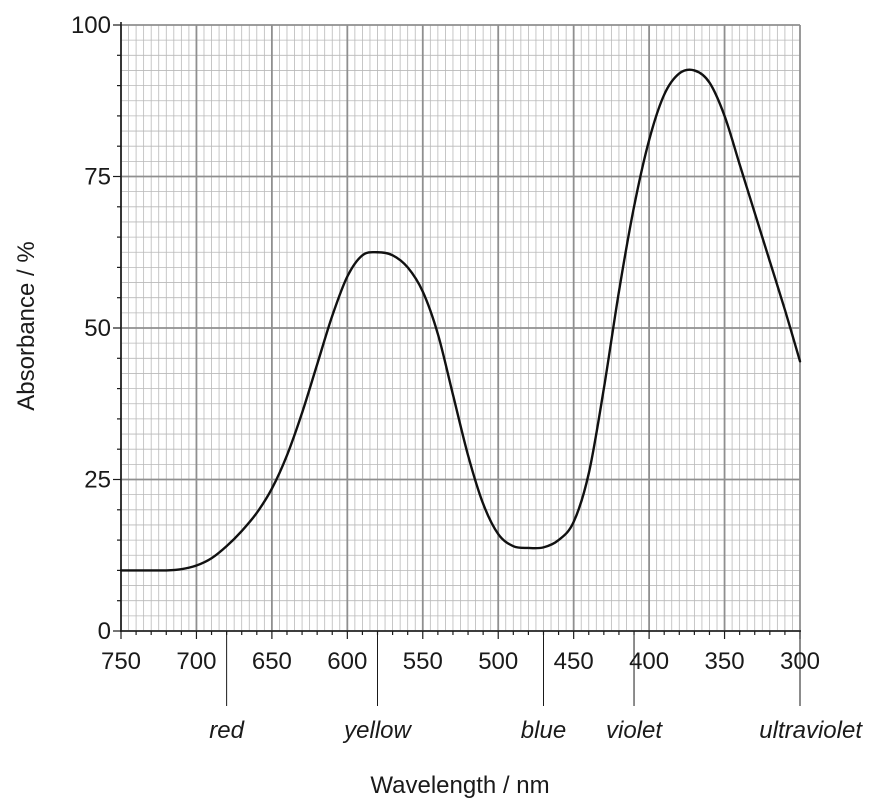 The height and width of the screenshot is (807, 869). I want to click on x-tick-label: 650, so click(272, 661).